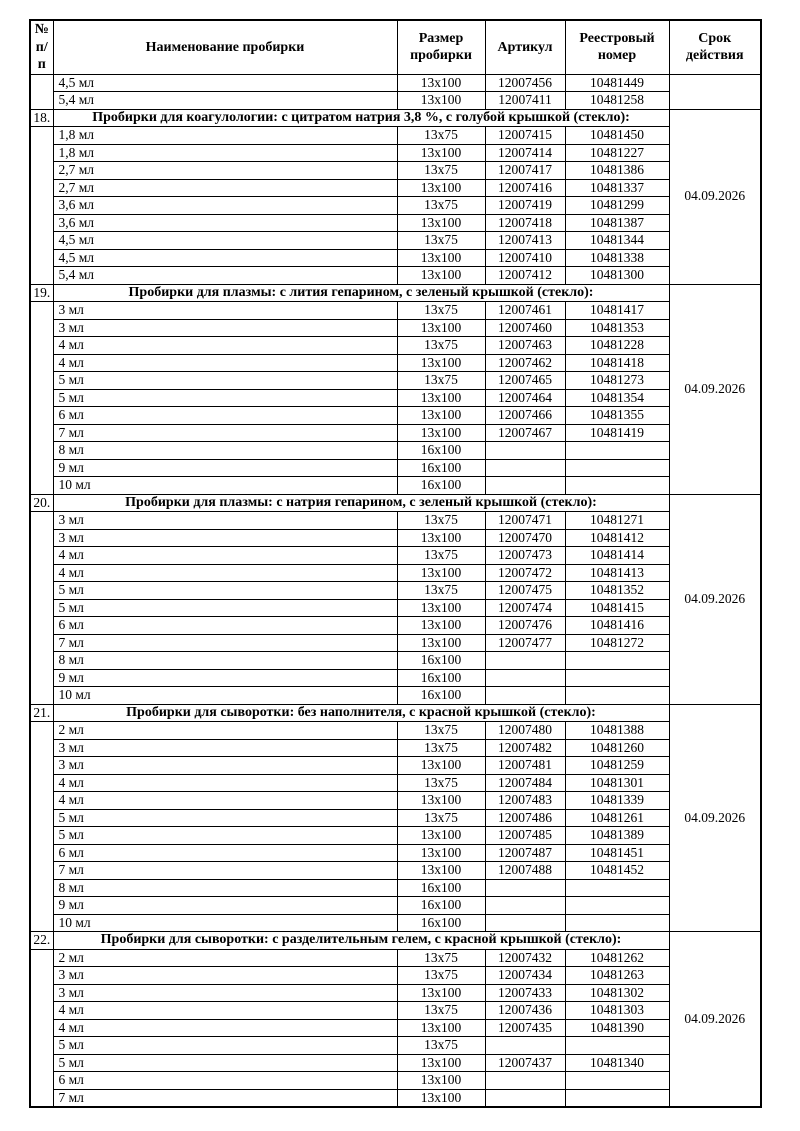 The width and height of the screenshot is (800, 1131). I want to click on registry-number-cell: 10481451, so click(617, 852).